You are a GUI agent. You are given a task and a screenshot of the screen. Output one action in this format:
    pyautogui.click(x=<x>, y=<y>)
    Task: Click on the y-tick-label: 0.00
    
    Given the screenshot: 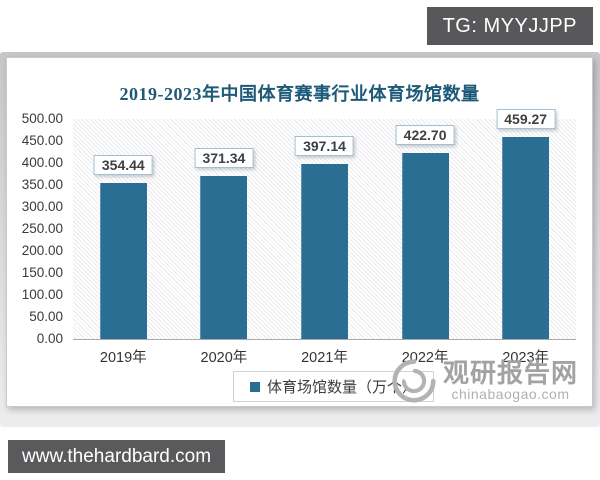 What is the action you would take?
    pyautogui.click(x=49, y=338)
    